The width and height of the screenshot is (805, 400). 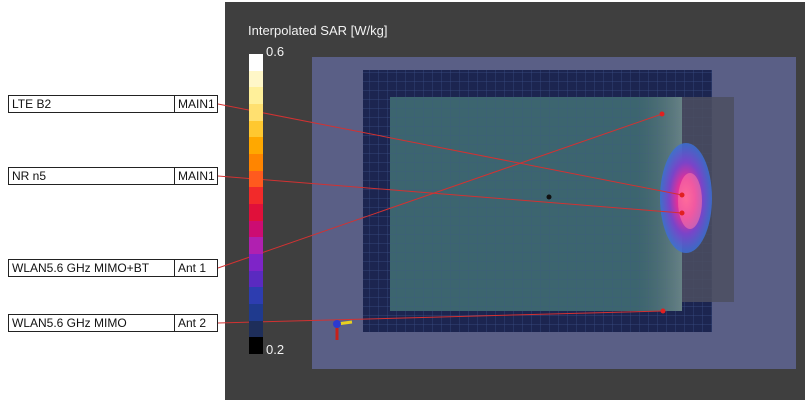 What do you see at coordinates (450, 194) in the screenshot?
I see `leader-line-nr-n5` at bounding box center [450, 194].